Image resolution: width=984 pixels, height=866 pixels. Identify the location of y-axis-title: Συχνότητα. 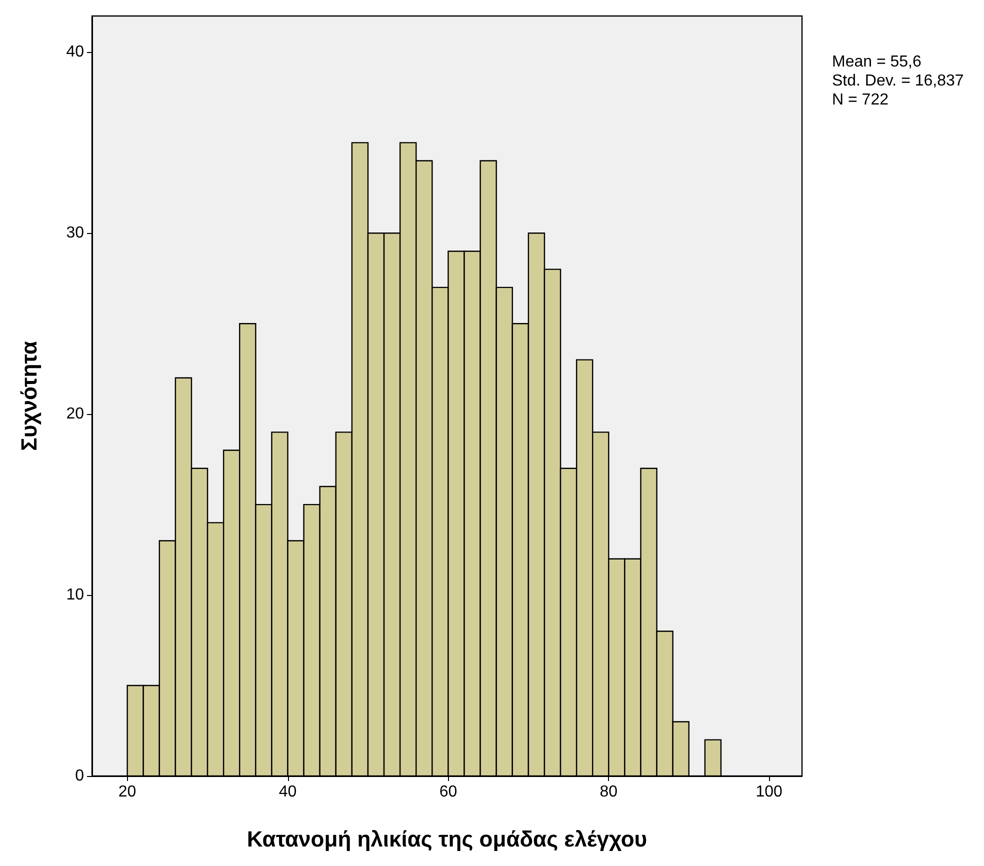
(29, 395).